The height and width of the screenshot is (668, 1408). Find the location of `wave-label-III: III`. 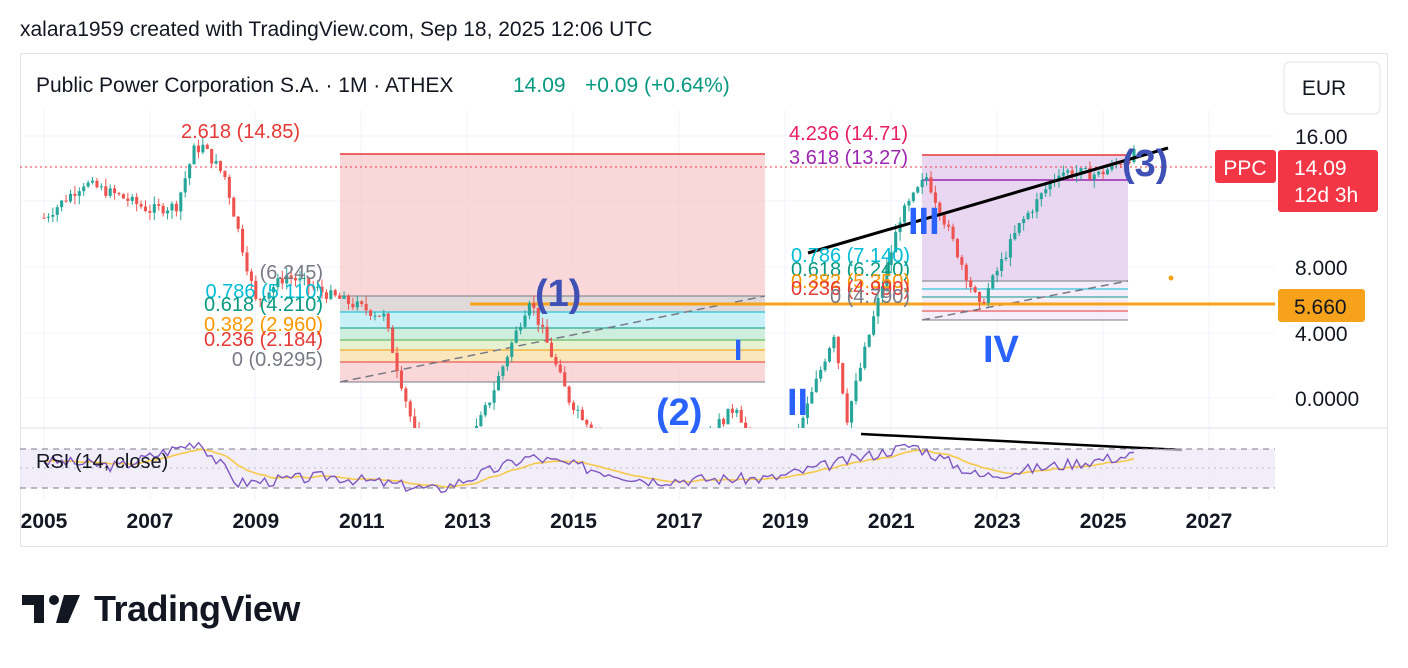

wave-label-III: III is located at coordinates (924, 222).